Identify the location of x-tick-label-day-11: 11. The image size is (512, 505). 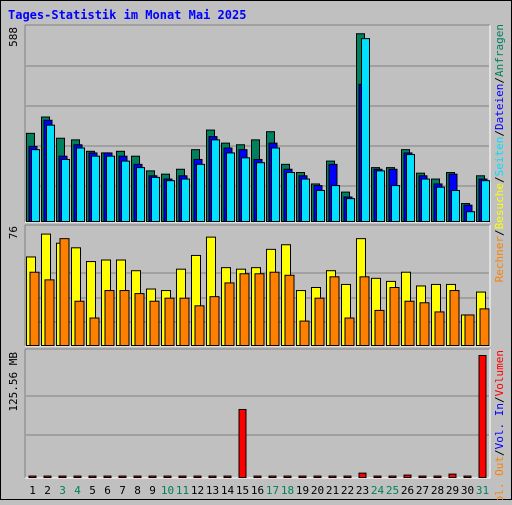
(182, 490).